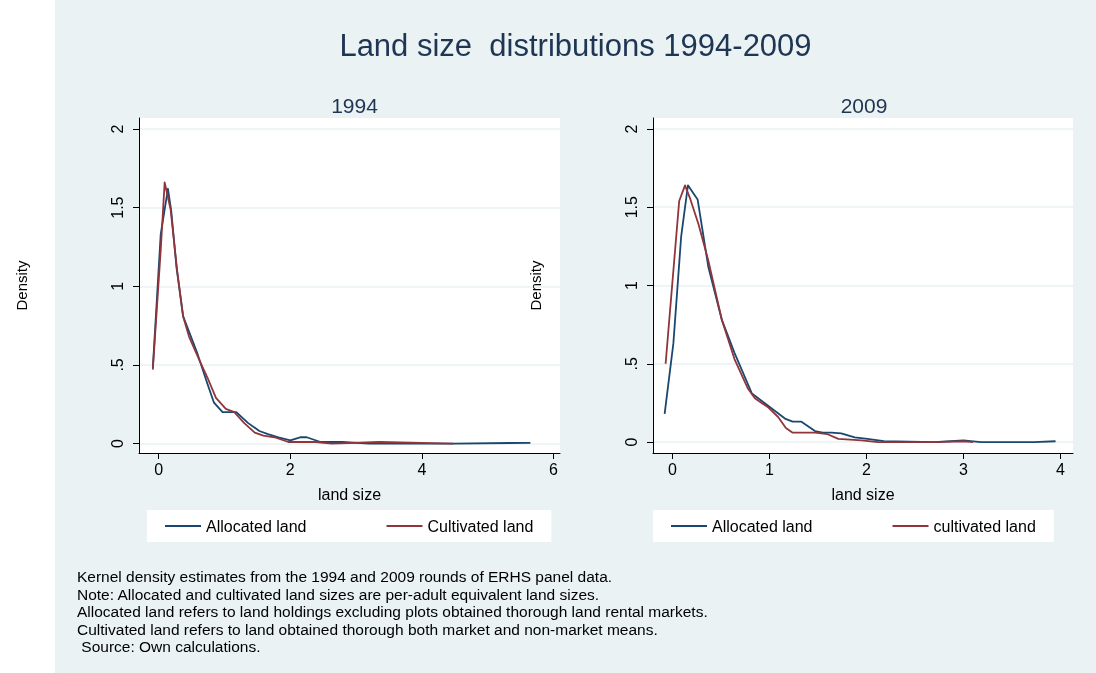 This screenshot has height=673, width=1096. Describe the element at coordinates (171, 647) in the screenshot. I see `text: Source: Own calculations.` at that location.